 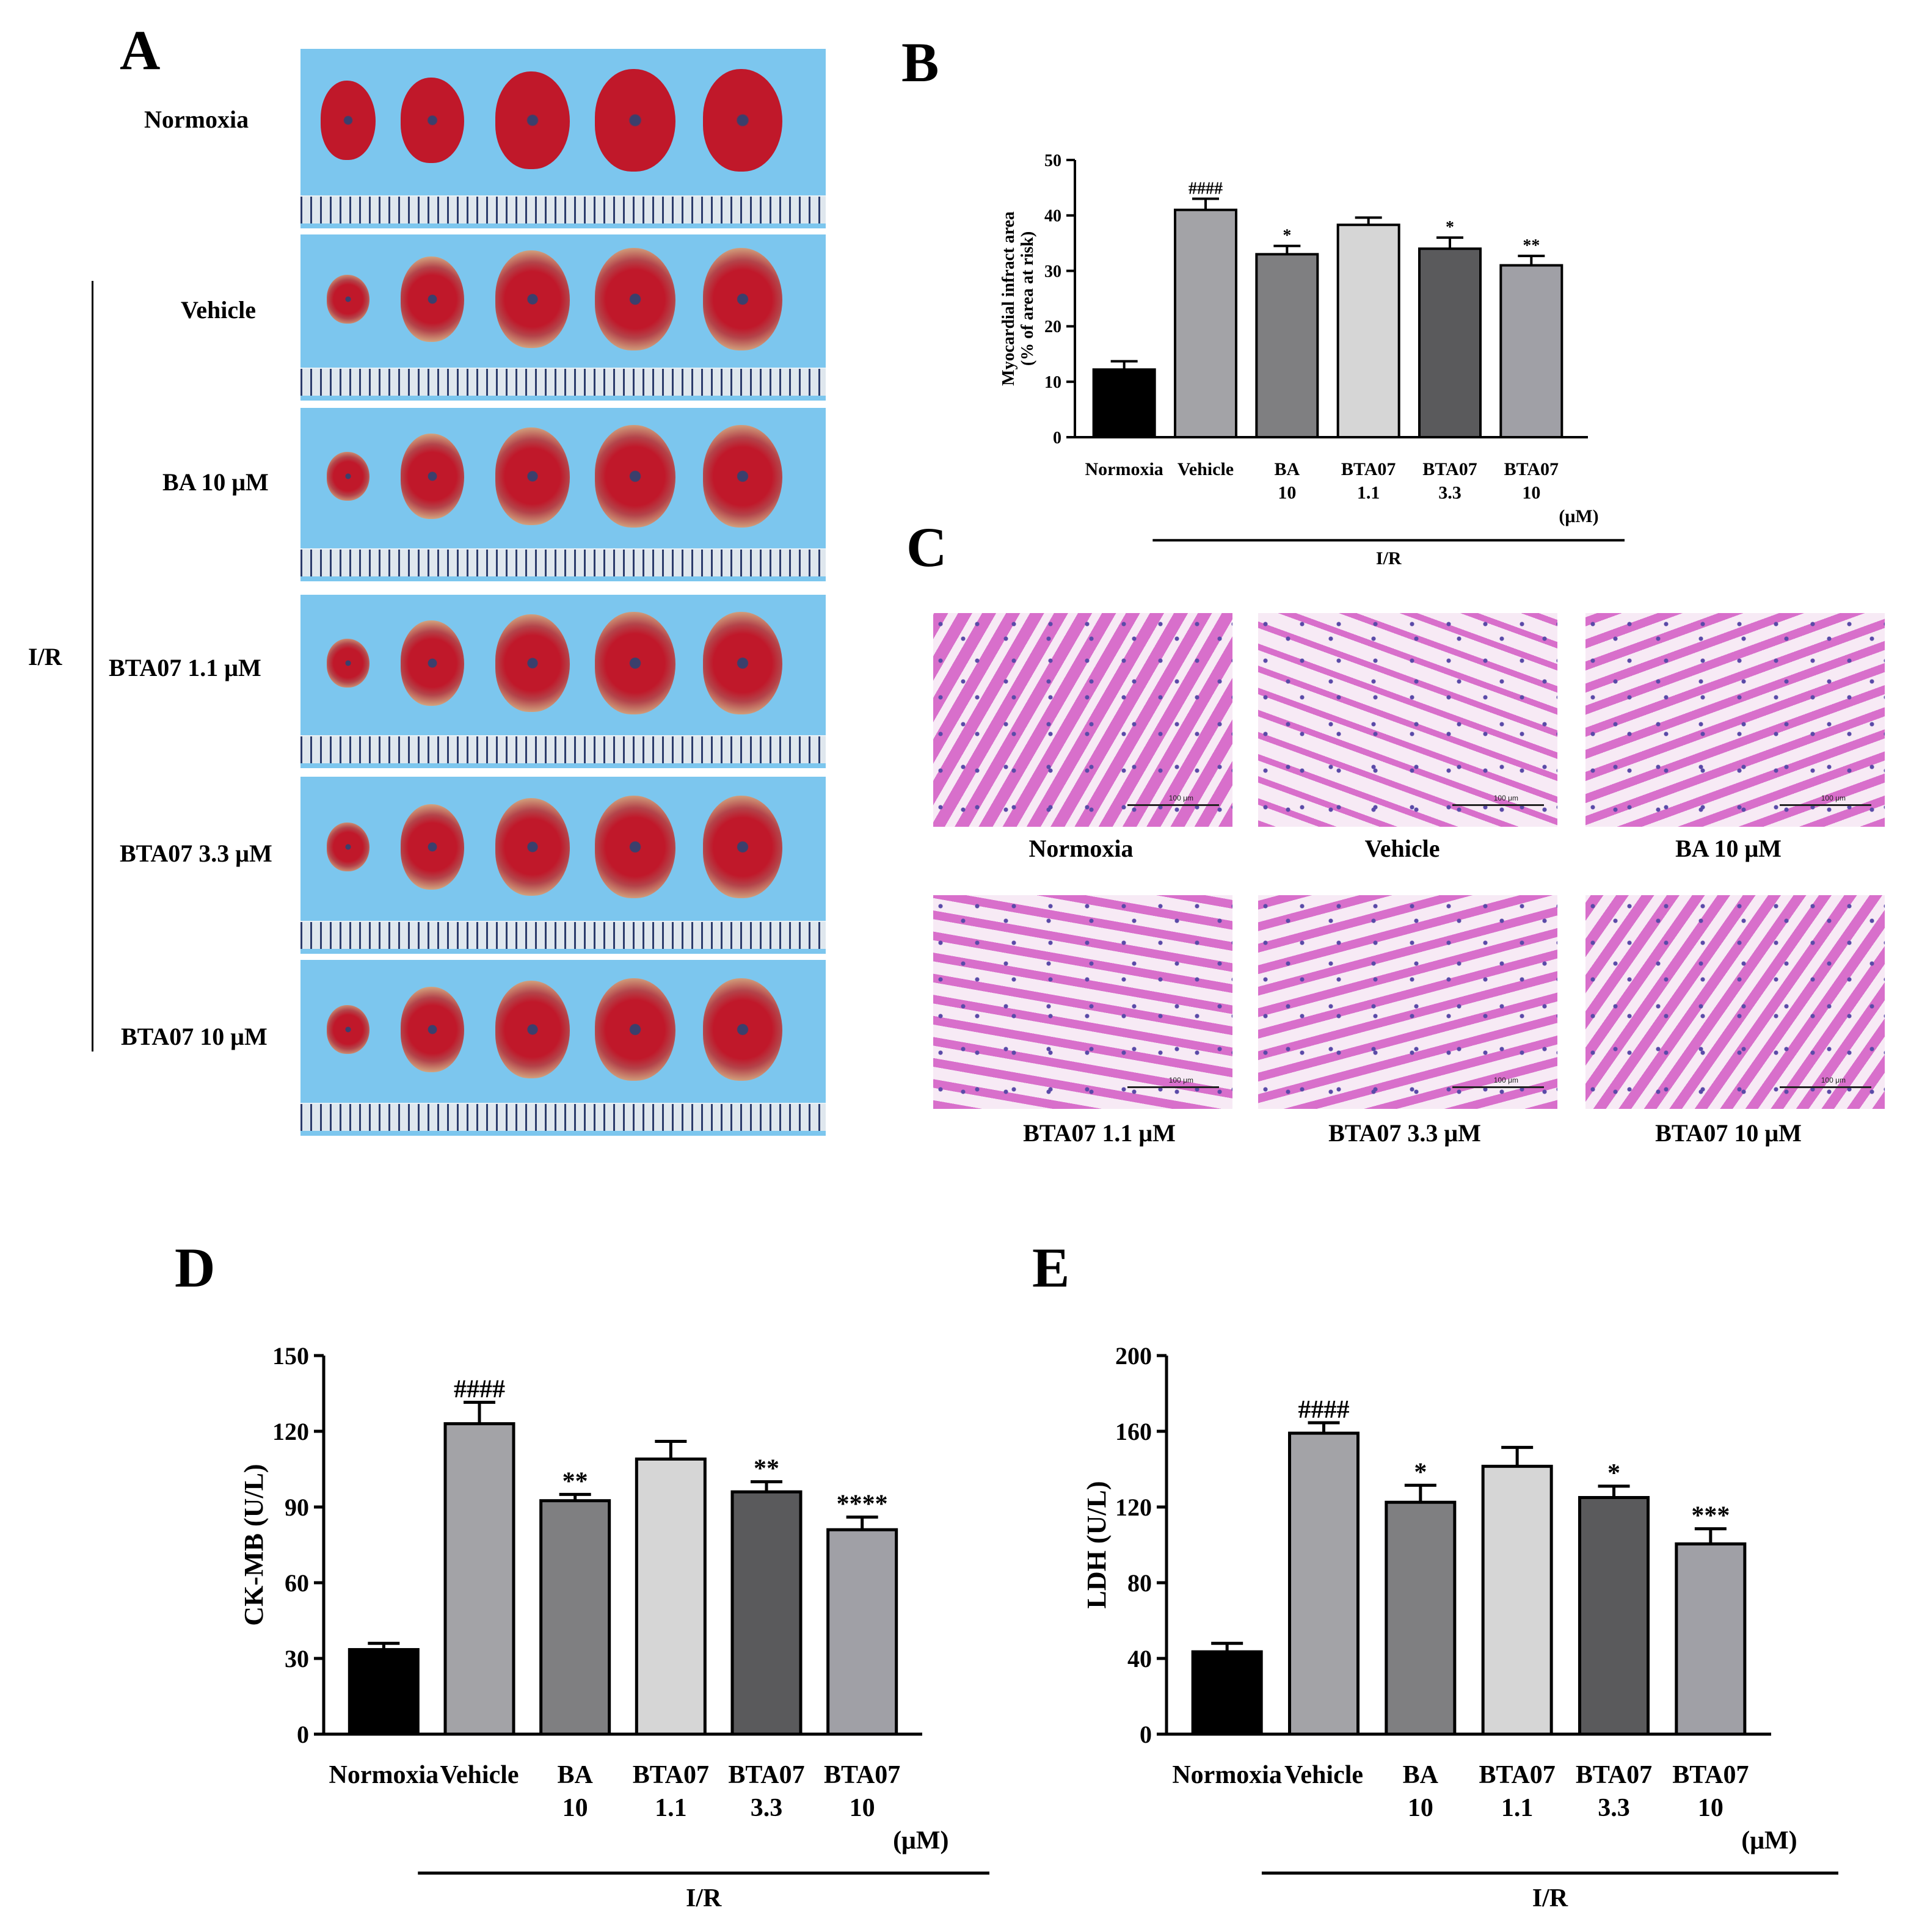 I want to click on row-label-bta07-10: BTA07 10 μM, so click(x=194, y=1036).